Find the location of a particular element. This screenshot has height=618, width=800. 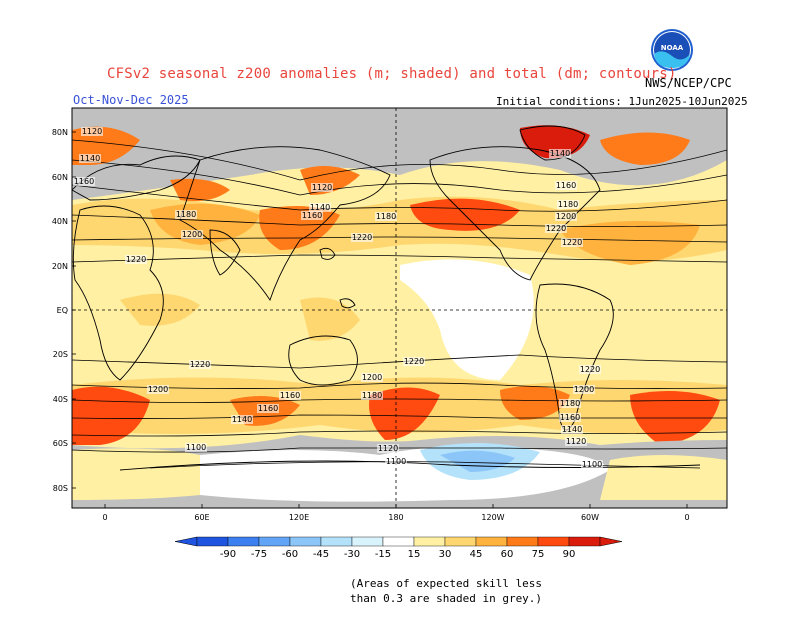

lat-label: 20N is located at coordinates (60, 266).